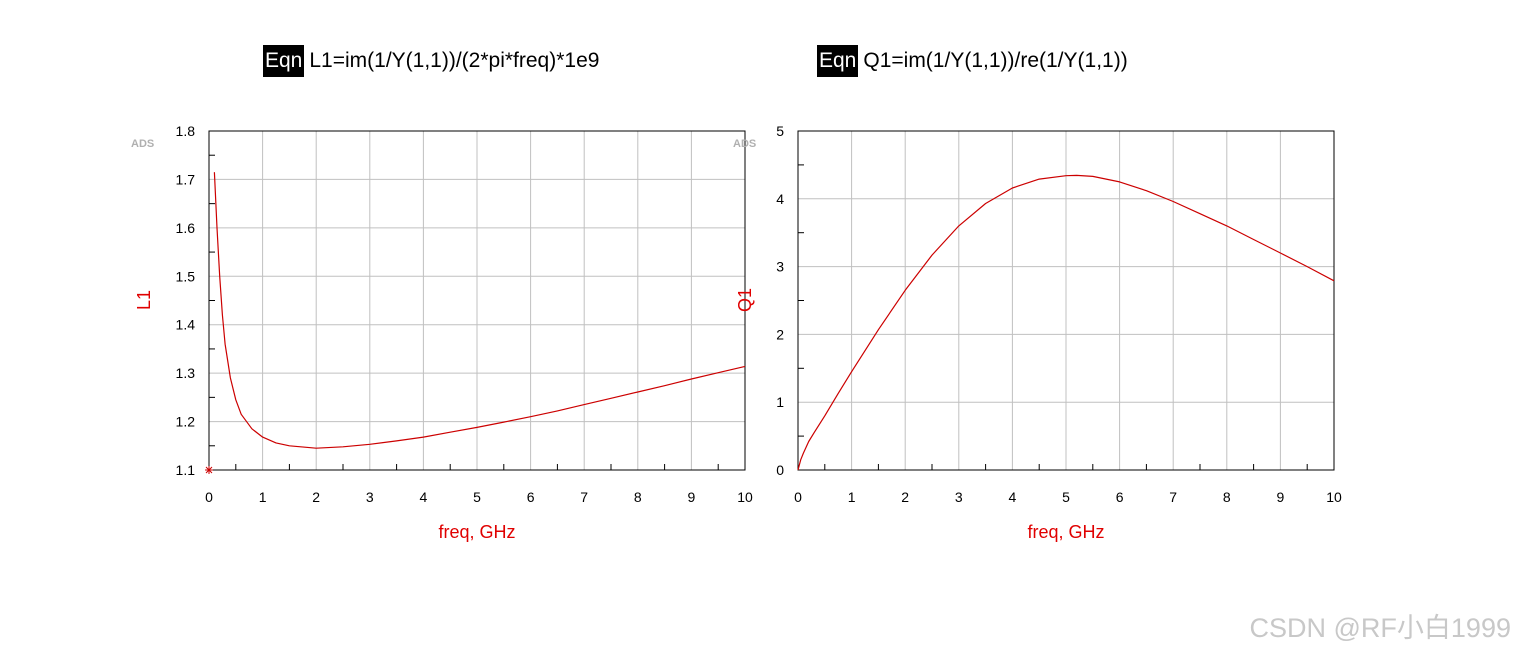  Describe the element at coordinates (780, 402) in the screenshot. I see `y-tick-label: 1` at that location.